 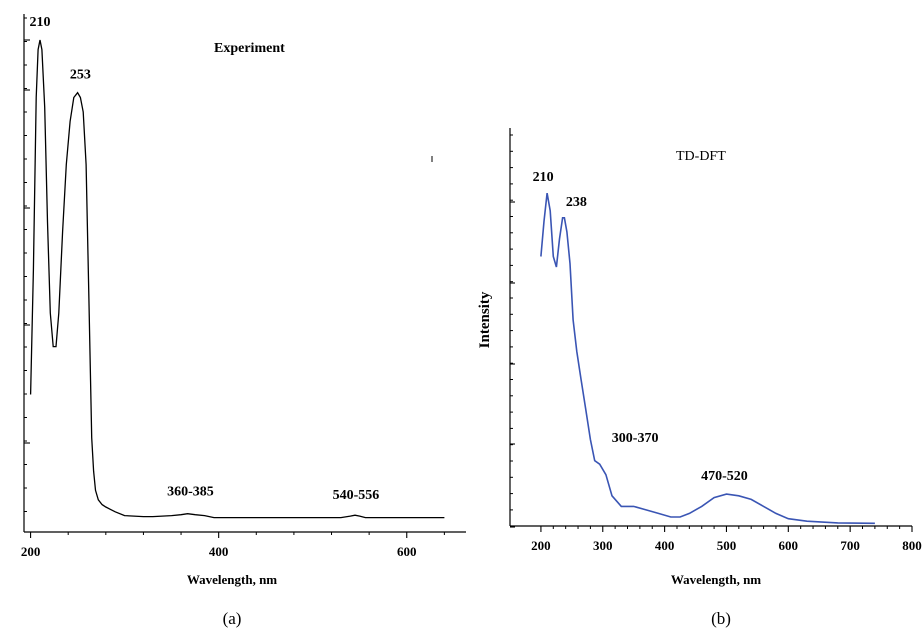 I want to click on peak-label: 300-370, so click(x=635, y=438).